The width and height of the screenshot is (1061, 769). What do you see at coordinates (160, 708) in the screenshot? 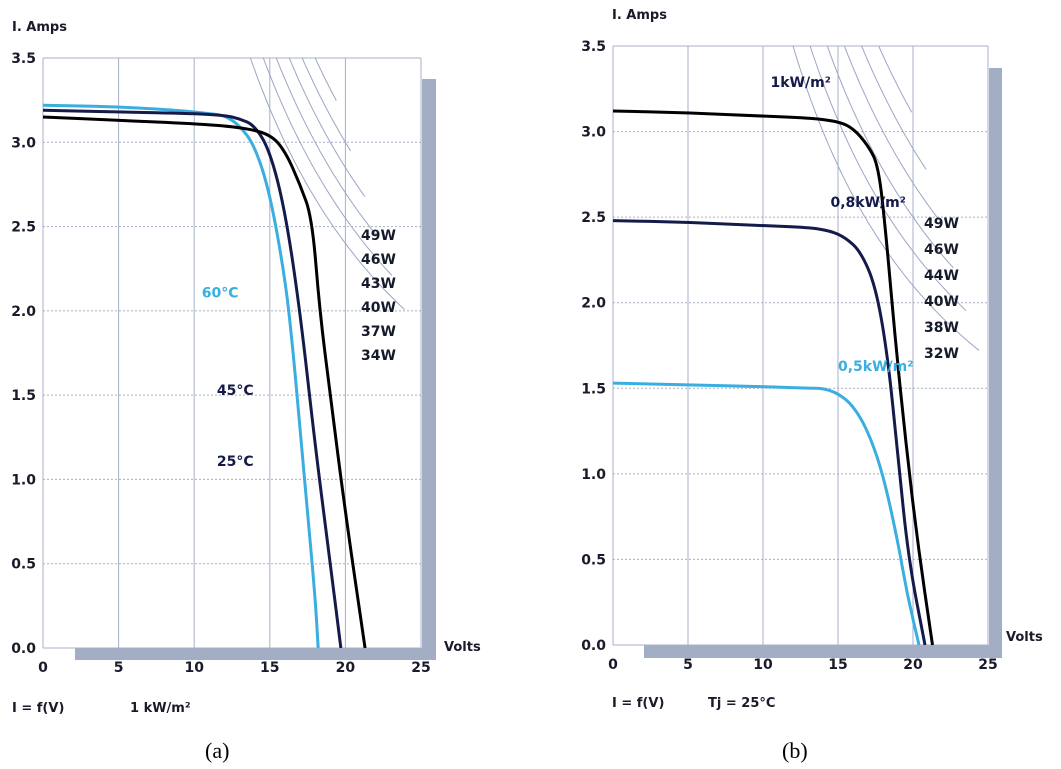
I see `panel-a-caption-right: 1 kW/m²` at bounding box center [160, 708].